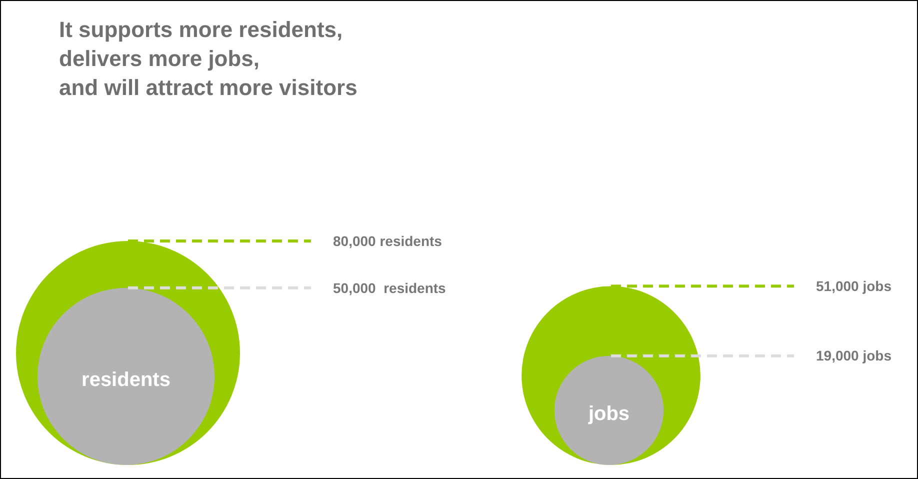 This screenshot has width=918, height=479. What do you see at coordinates (854, 286) in the screenshot?
I see `data-label: 51,000 jobs` at bounding box center [854, 286].